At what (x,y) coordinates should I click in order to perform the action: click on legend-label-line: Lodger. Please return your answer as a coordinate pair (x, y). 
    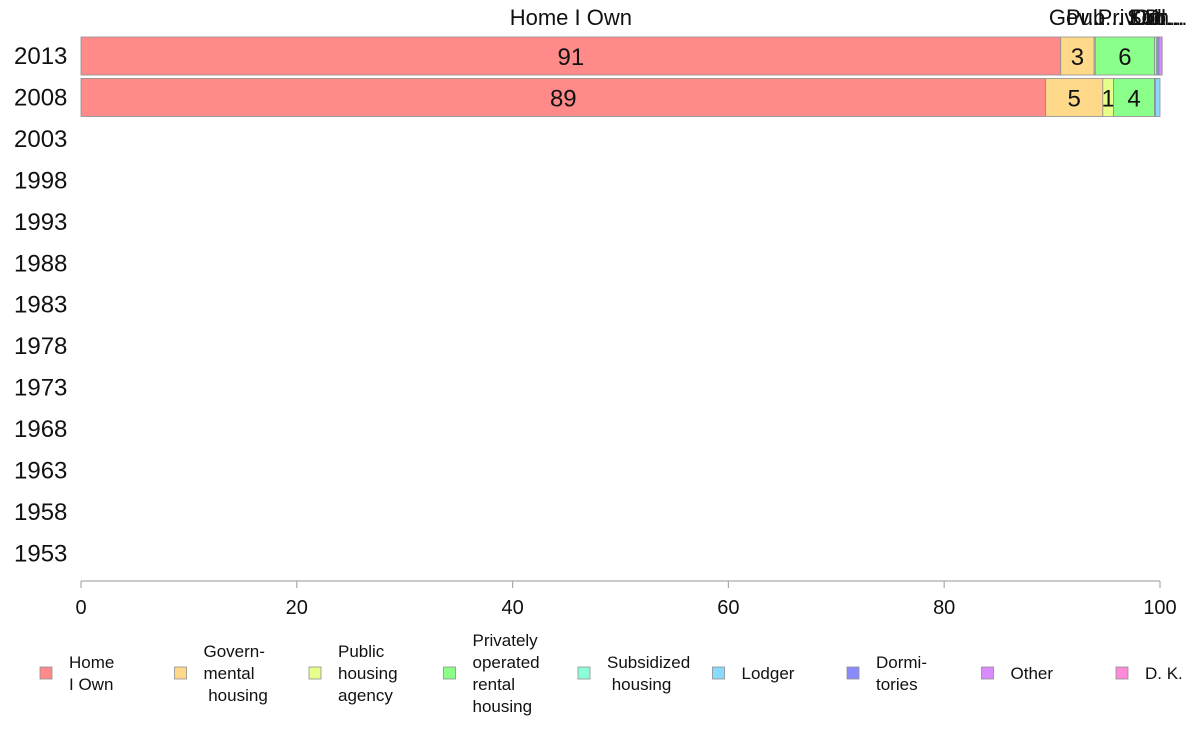
    Looking at the image, I should click on (768, 673).